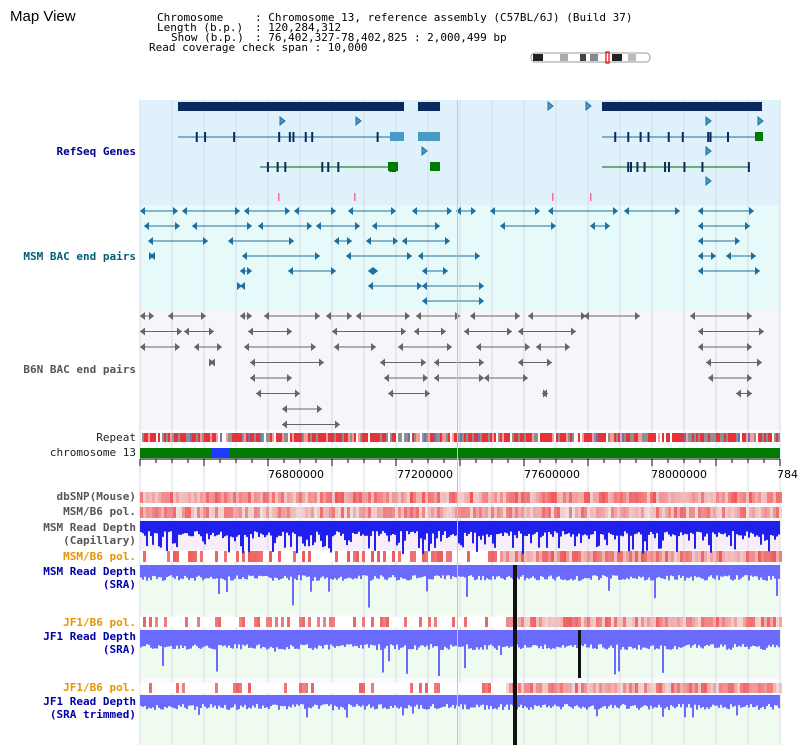 The width and height of the screenshot is (800, 745). Describe the element at coordinates (96, 151) in the screenshot. I see `track-label-refseq: RefSeq Genes` at that location.